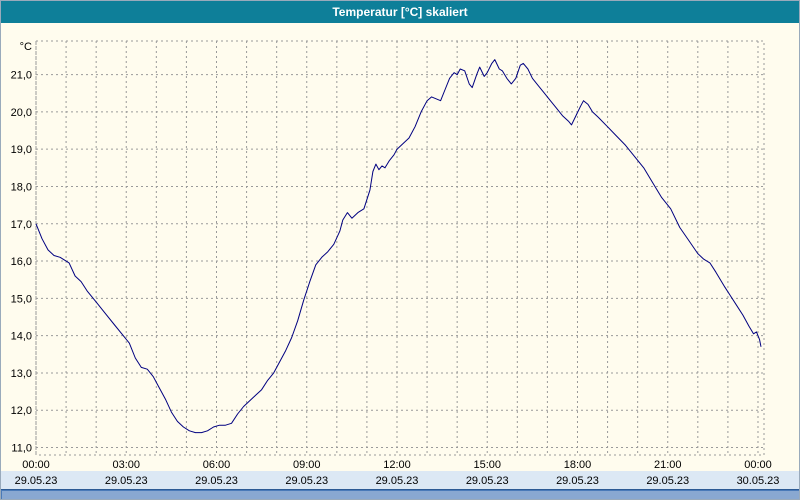  What do you see at coordinates (26, 47) in the screenshot?
I see `y-axis-unit-label: °C` at bounding box center [26, 47].